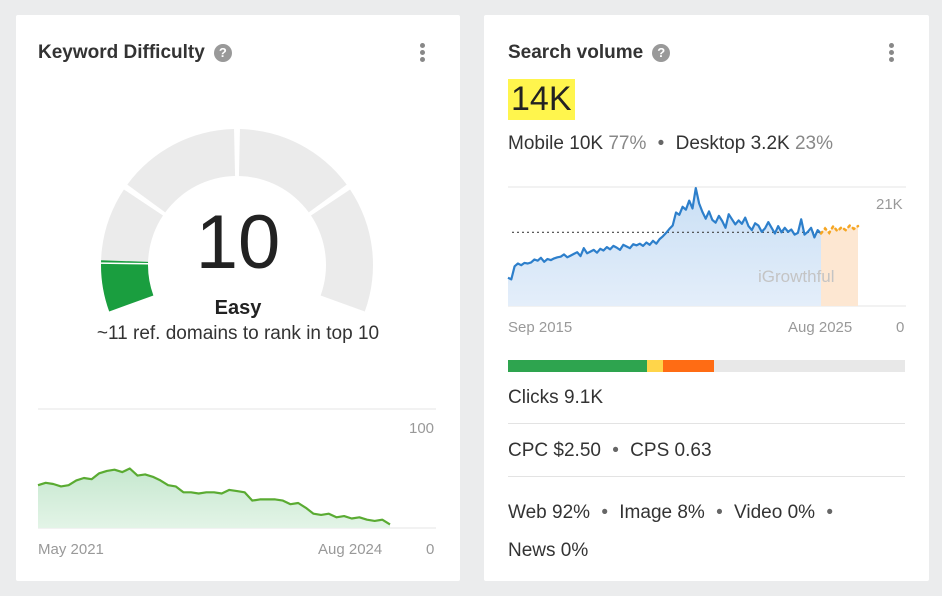 This screenshot has height=596, width=942. Describe the element at coordinates (758, 512) in the screenshot. I see `video-label: Video` at that location.